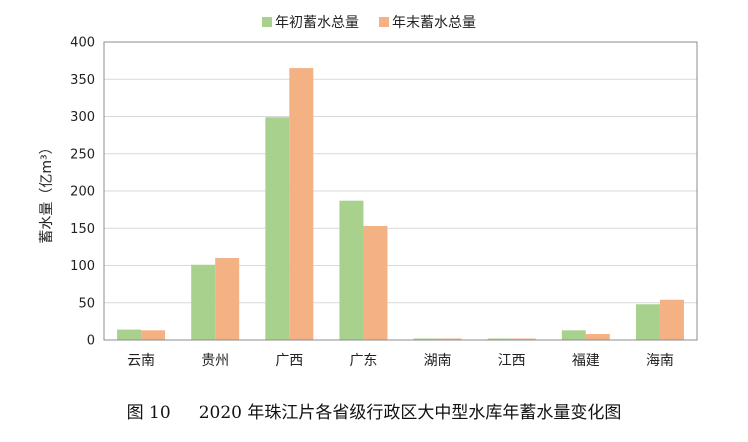  I want to click on y-tick-labels: 0 50 100 150 200 250 300 350 400, so click(82, 192).